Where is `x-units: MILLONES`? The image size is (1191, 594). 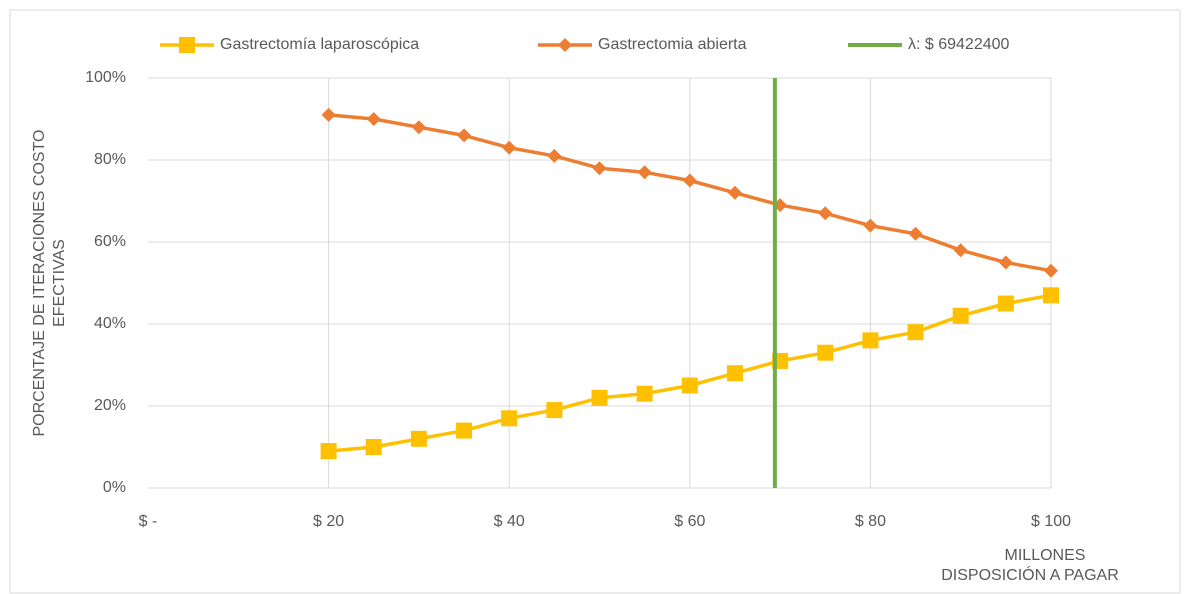 x-units: MILLONES is located at coordinates (1045, 555).